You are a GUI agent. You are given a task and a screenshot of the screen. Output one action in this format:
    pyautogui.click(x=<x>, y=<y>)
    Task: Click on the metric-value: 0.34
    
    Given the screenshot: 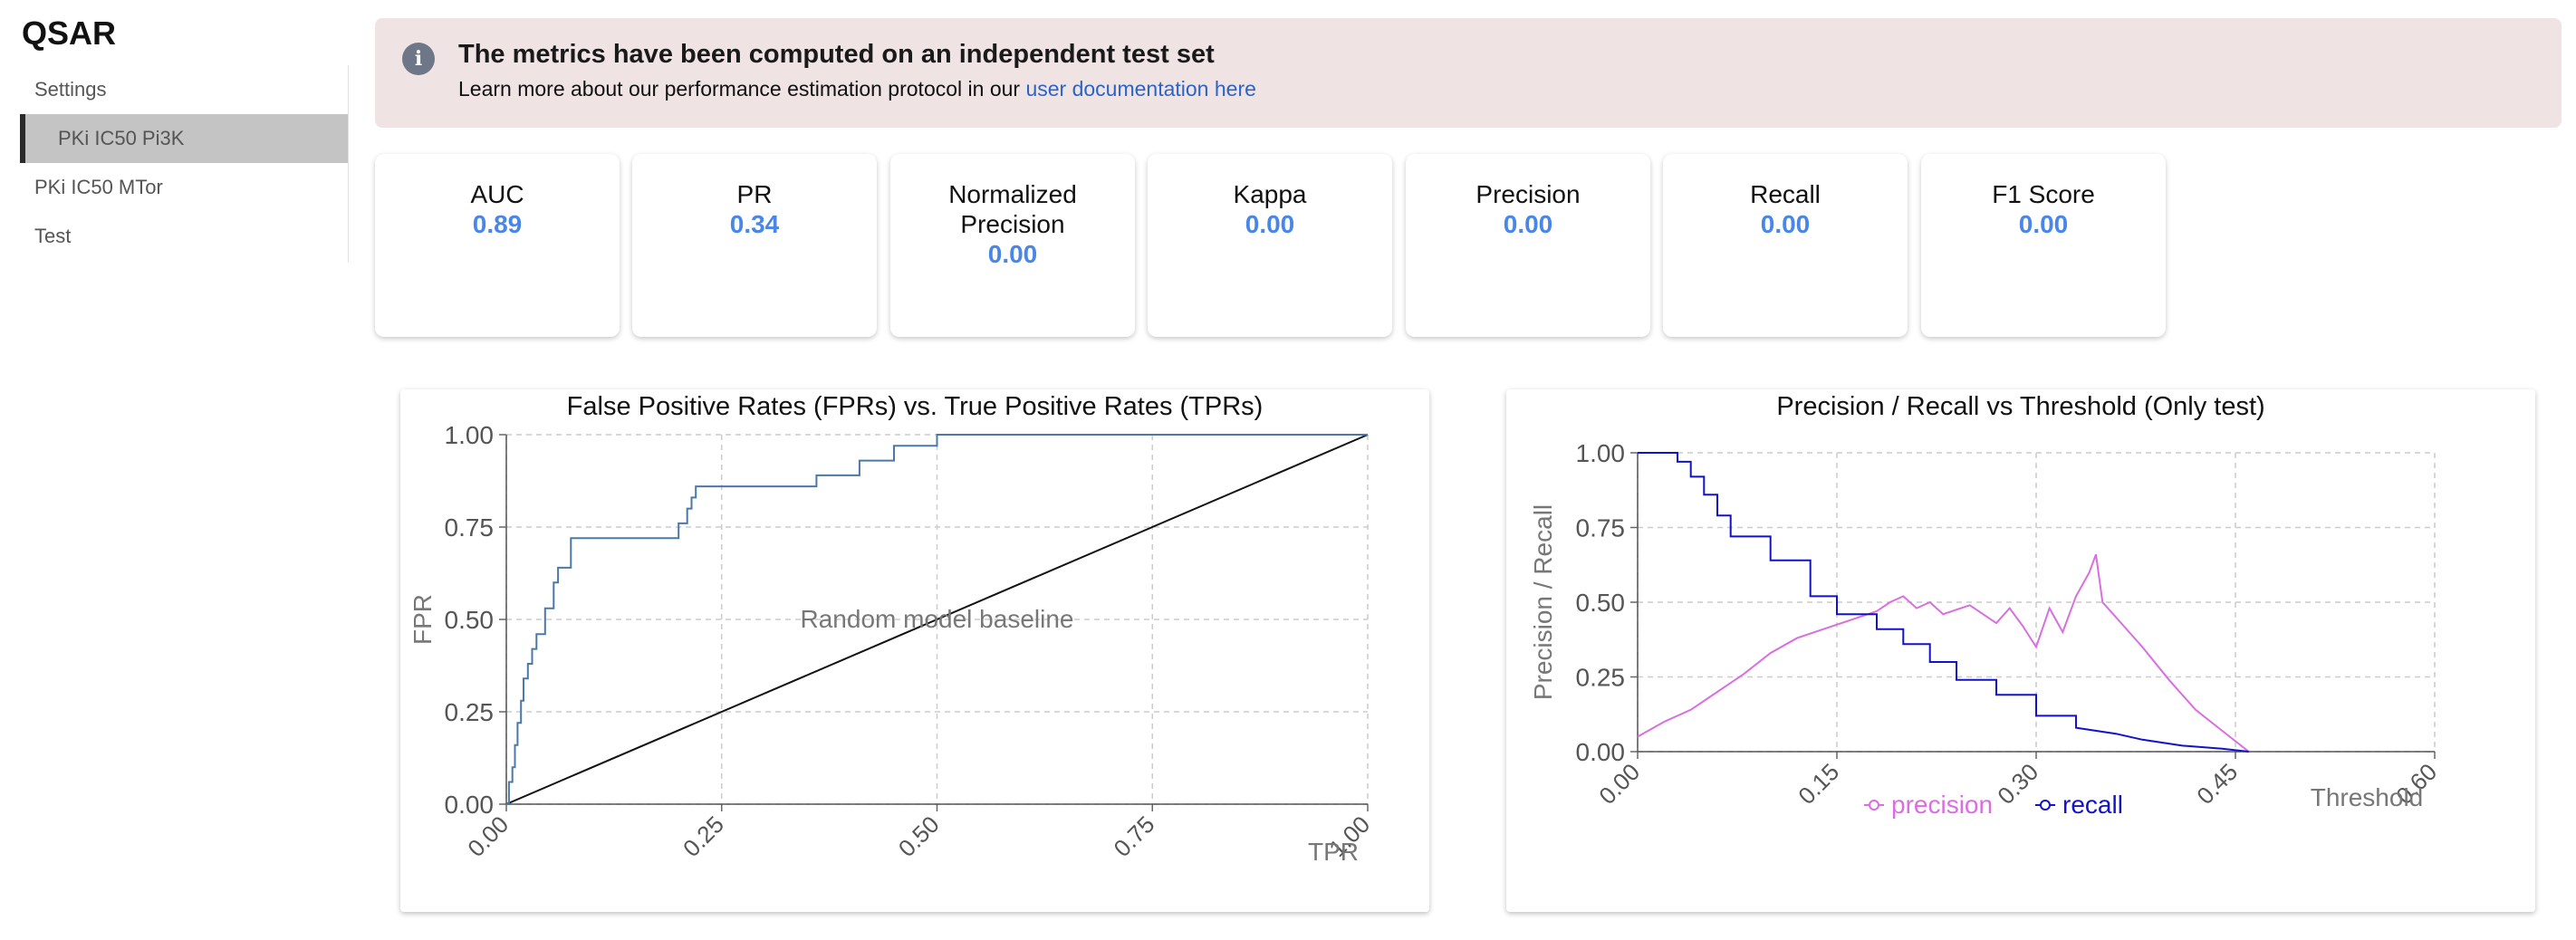 What is the action you would take?
    pyautogui.click(x=754, y=224)
    